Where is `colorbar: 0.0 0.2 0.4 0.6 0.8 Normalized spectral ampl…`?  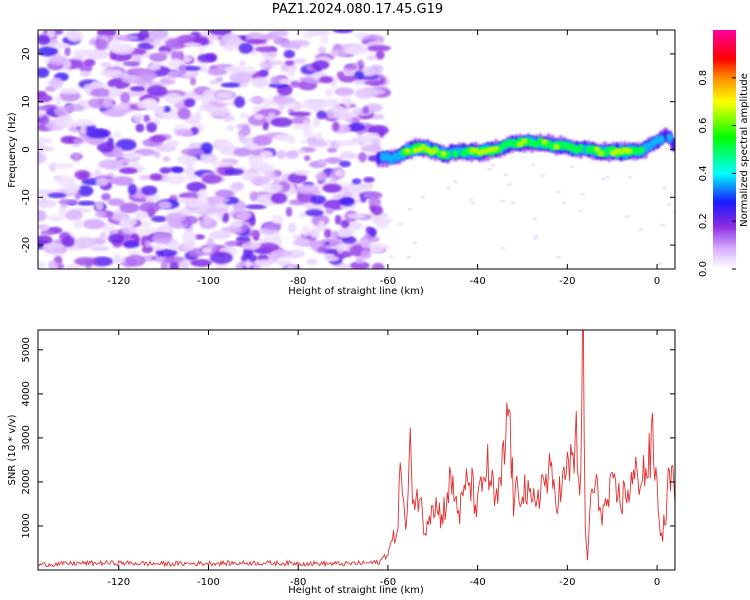
colorbar: 0.0 0.2 0.4 0.6 0.8 Normalized spectral ampl… is located at coordinates (724, 153).